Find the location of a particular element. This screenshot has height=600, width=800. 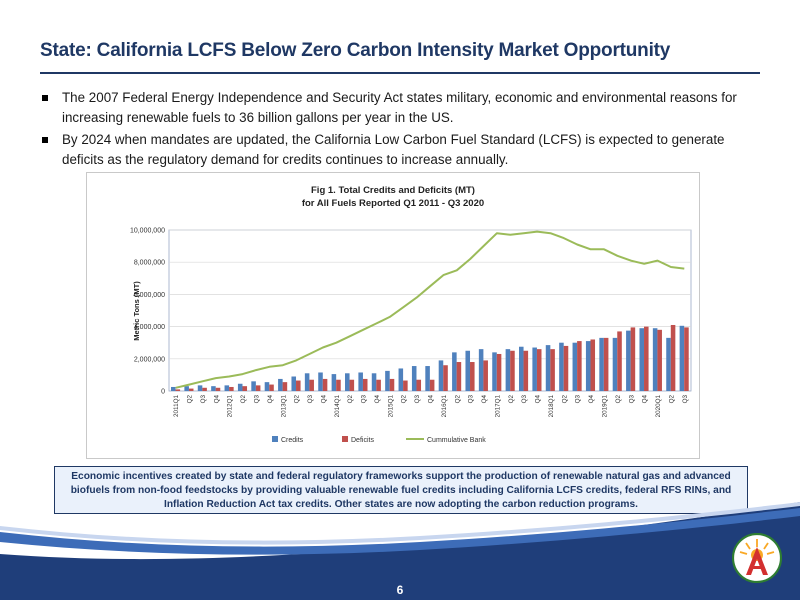

x-tick-label: 2016Q1 is located at coordinates (444, 406).